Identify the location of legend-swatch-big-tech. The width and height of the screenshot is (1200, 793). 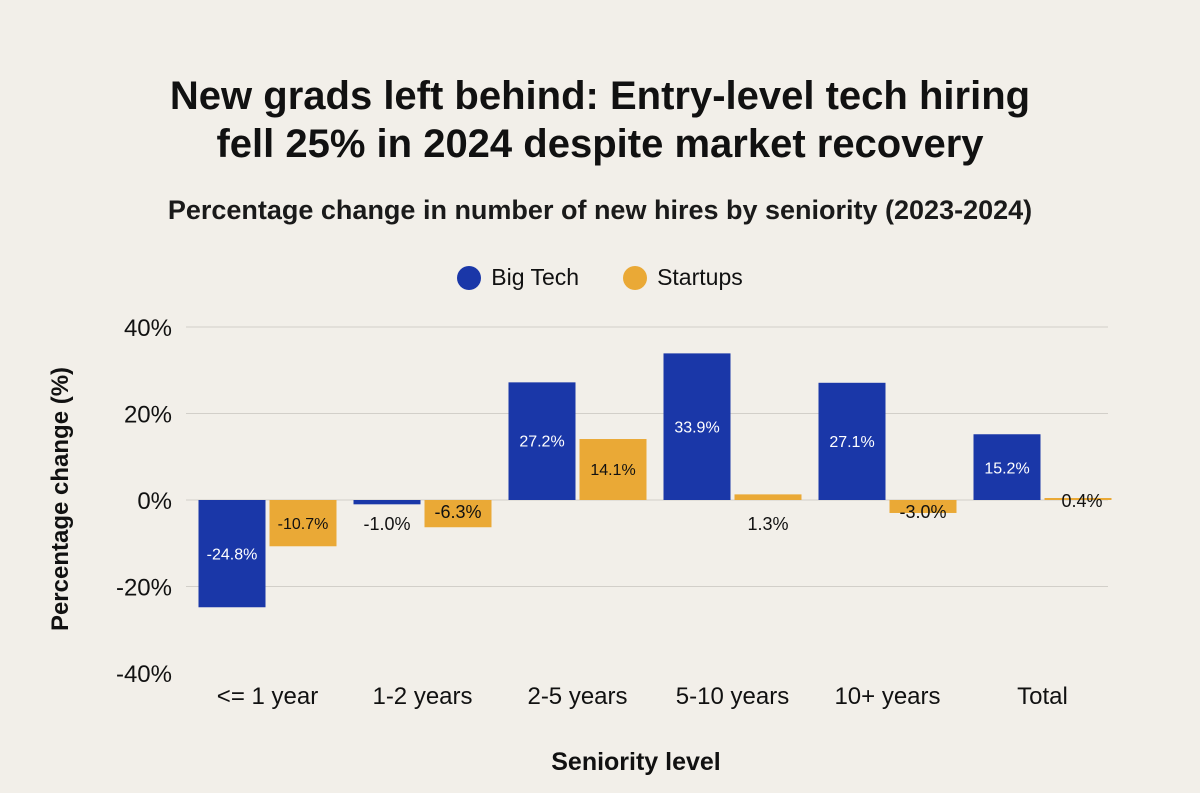
(469, 277).